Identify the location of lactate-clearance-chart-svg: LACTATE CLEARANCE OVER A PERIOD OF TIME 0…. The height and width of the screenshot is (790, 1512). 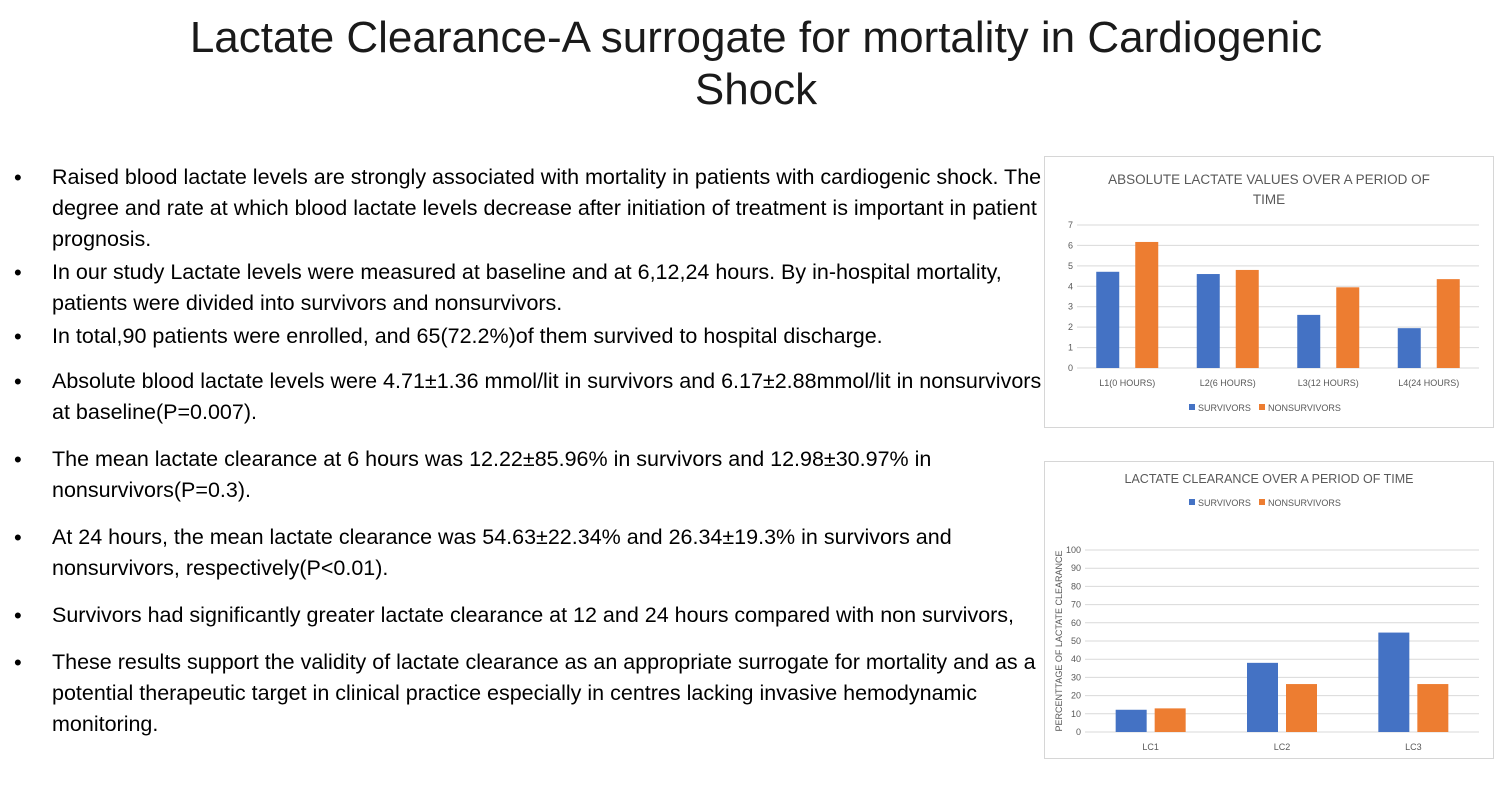
(1266, 612).